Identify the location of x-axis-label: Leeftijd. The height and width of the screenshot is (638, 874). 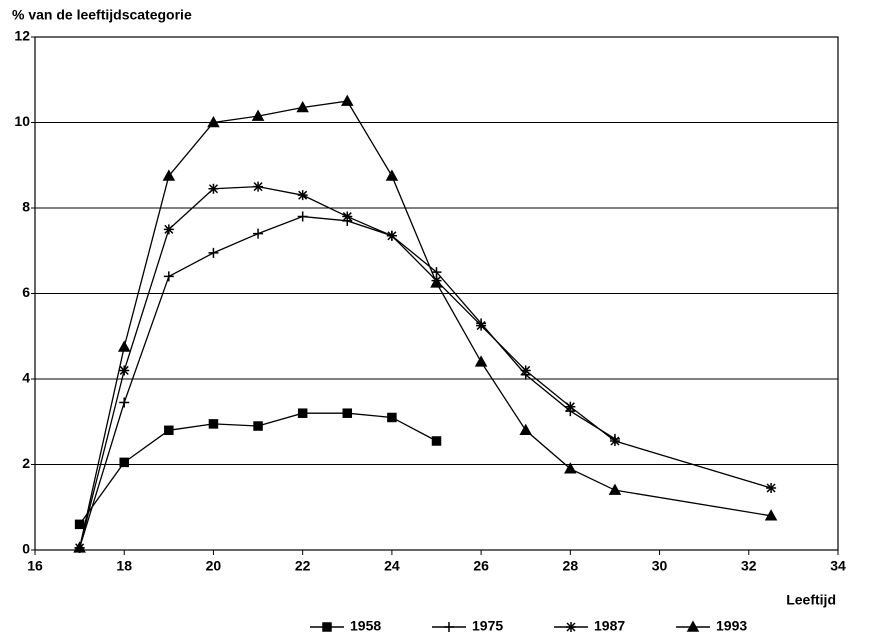
(811, 600).